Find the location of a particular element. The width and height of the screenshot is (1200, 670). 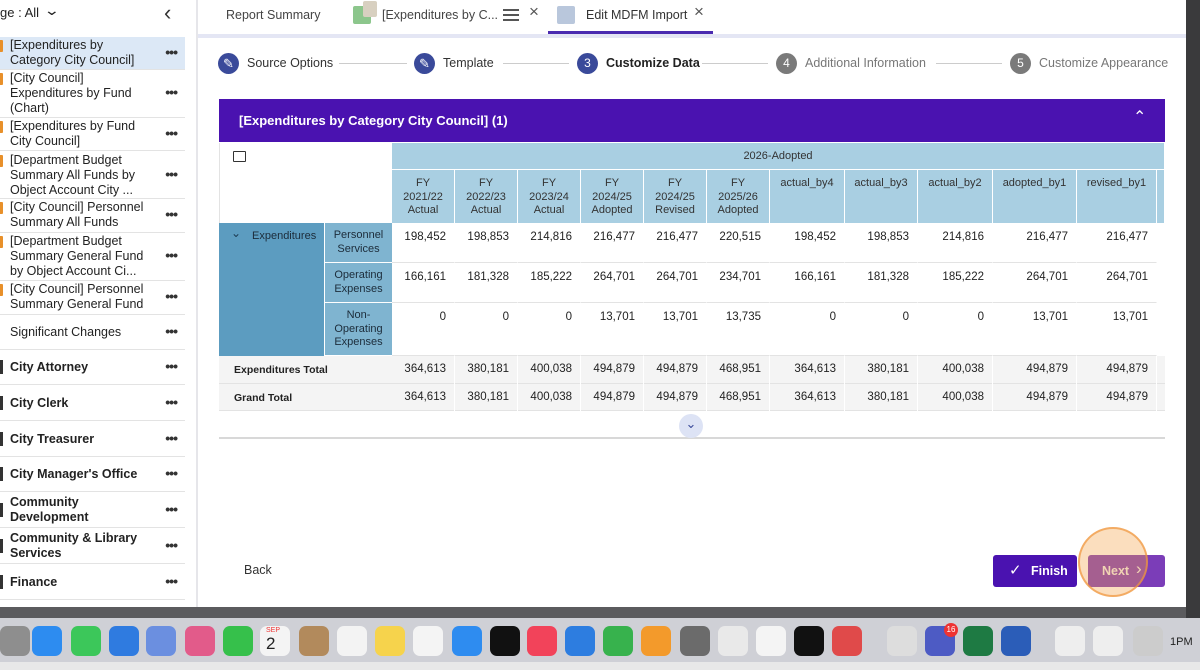

department-item: Community & Library Services ••• is located at coordinates (92, 546).